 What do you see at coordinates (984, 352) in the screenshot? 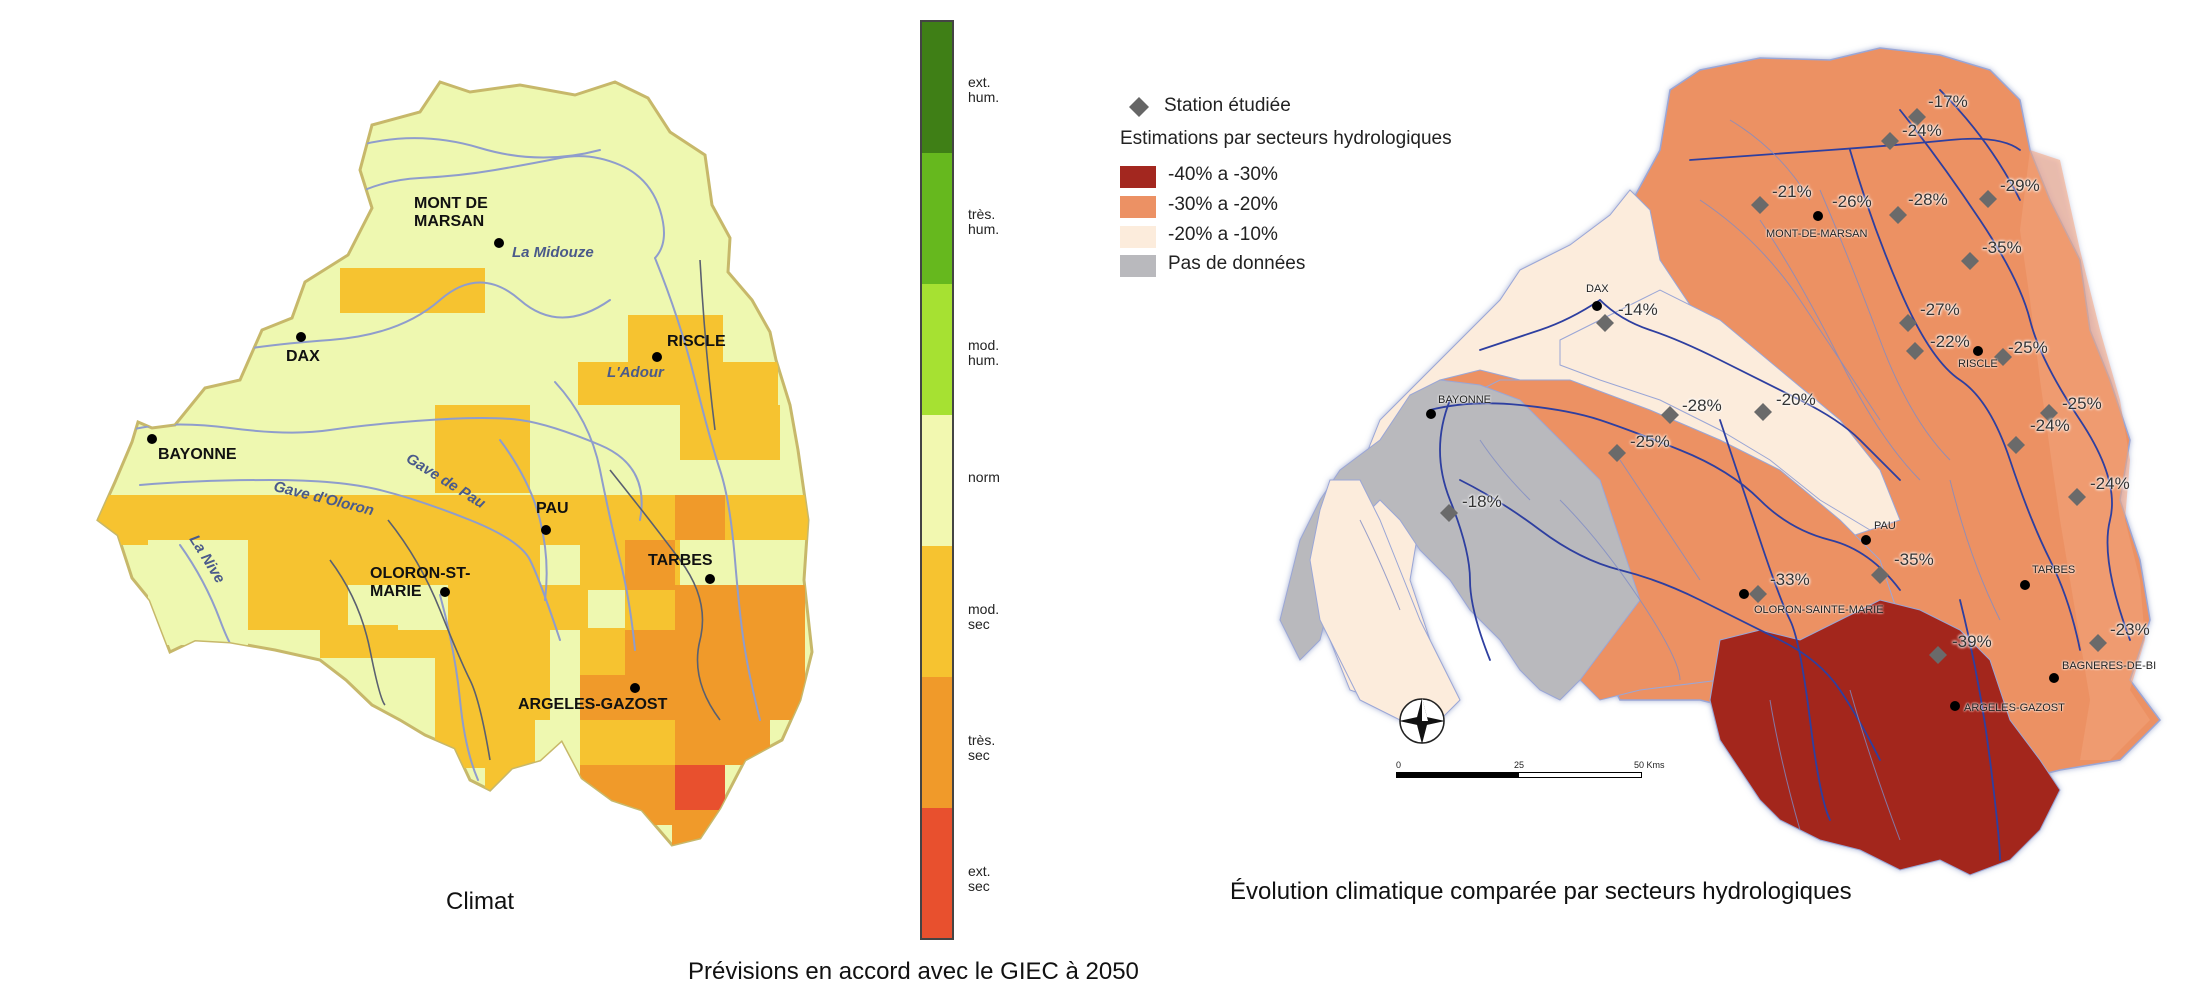
I see `scale-label-mod-hum: mod. hum.` at bounding box center [984, 352].